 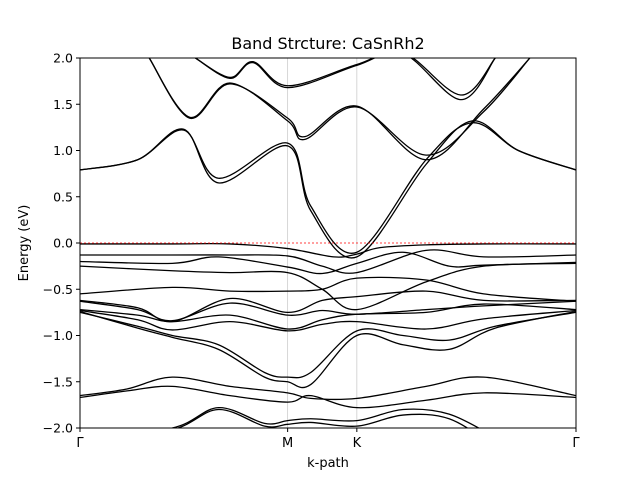 I want to click on y-tick-label-7: 1.5, so click(x=63, y=104).